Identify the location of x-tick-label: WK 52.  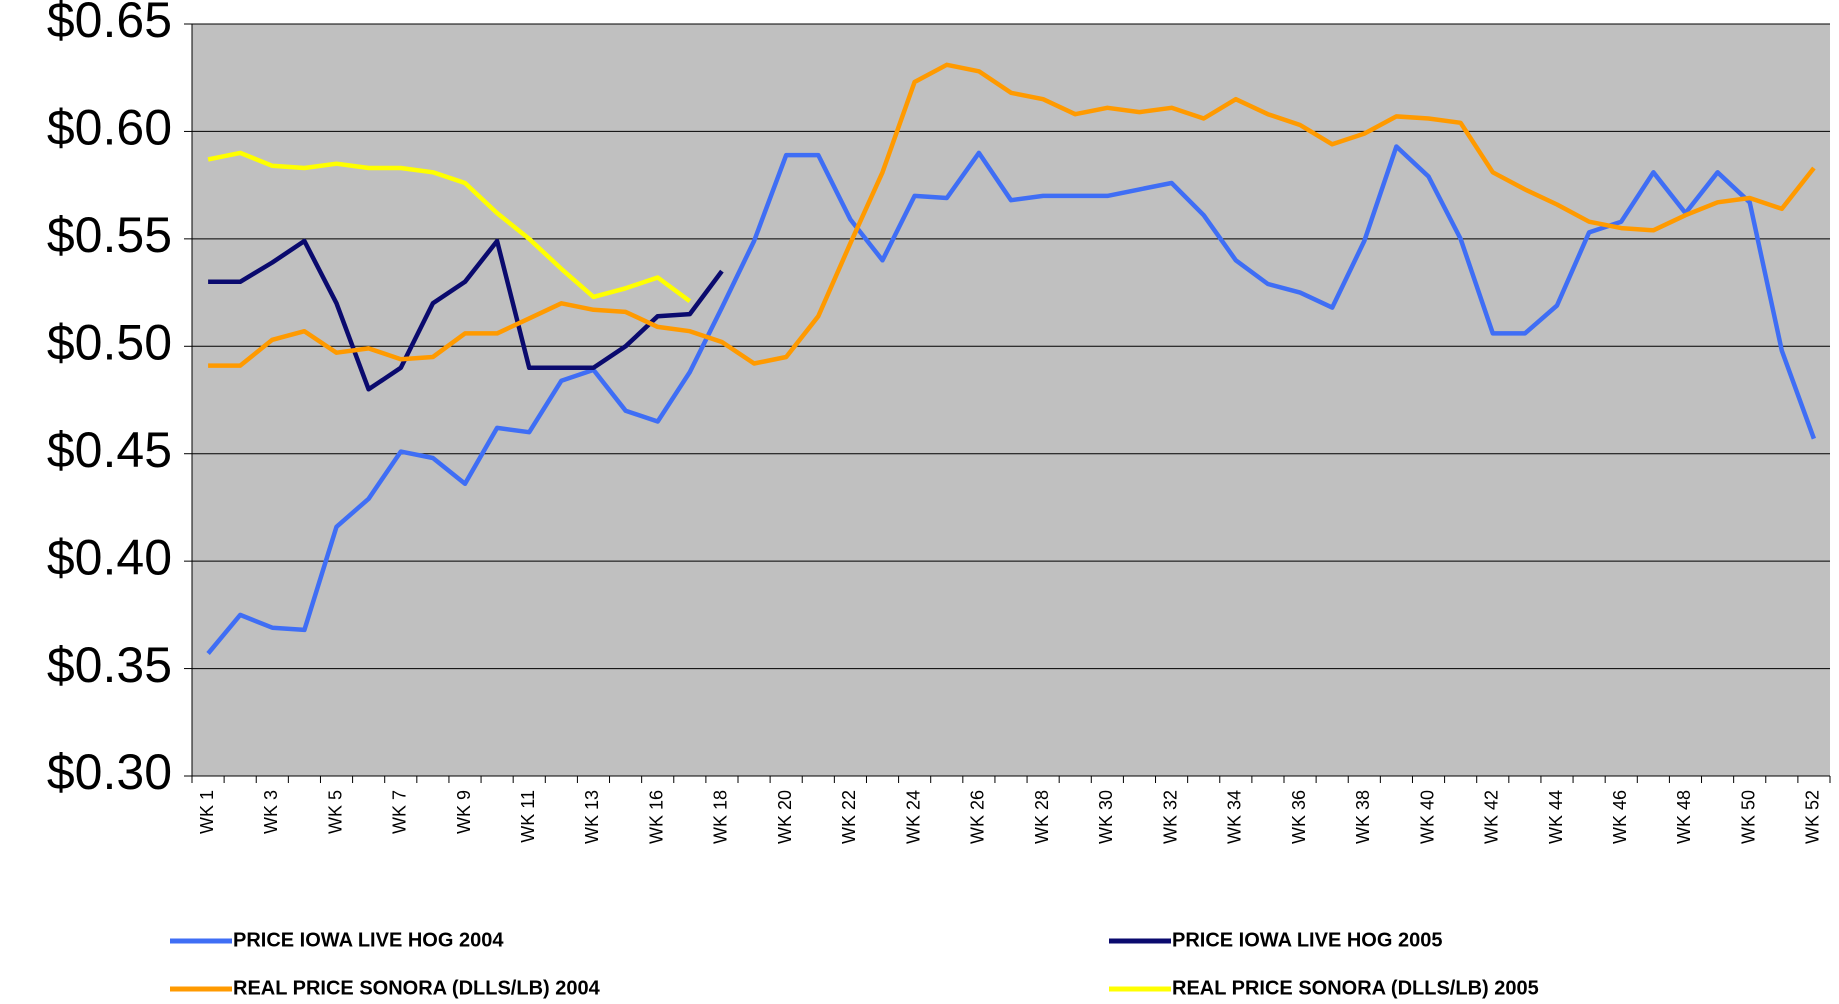
(1813, 817).